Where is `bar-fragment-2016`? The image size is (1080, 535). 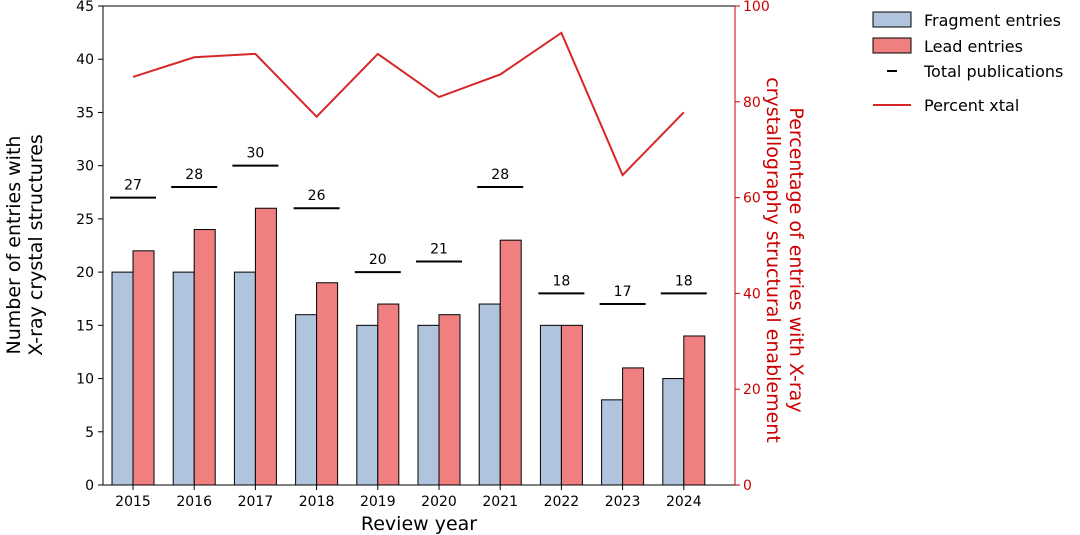 bar-fragment-2016 is located at coordinates (183, 378).